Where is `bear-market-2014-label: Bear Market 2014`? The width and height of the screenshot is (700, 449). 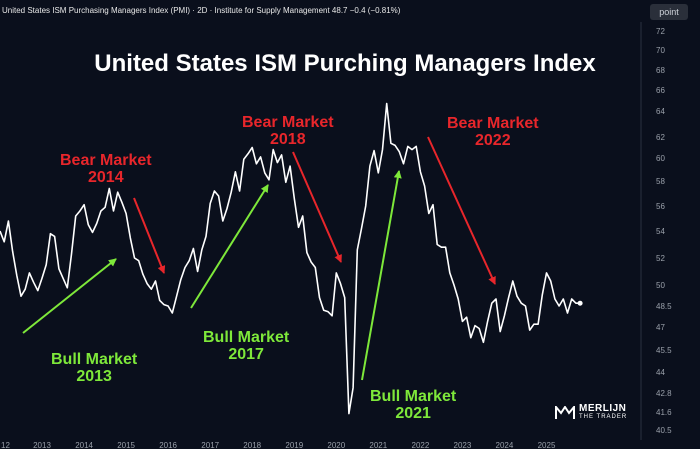 bear-market-2014-label: Bear Market 2014 is located at coordinates (106, 169).